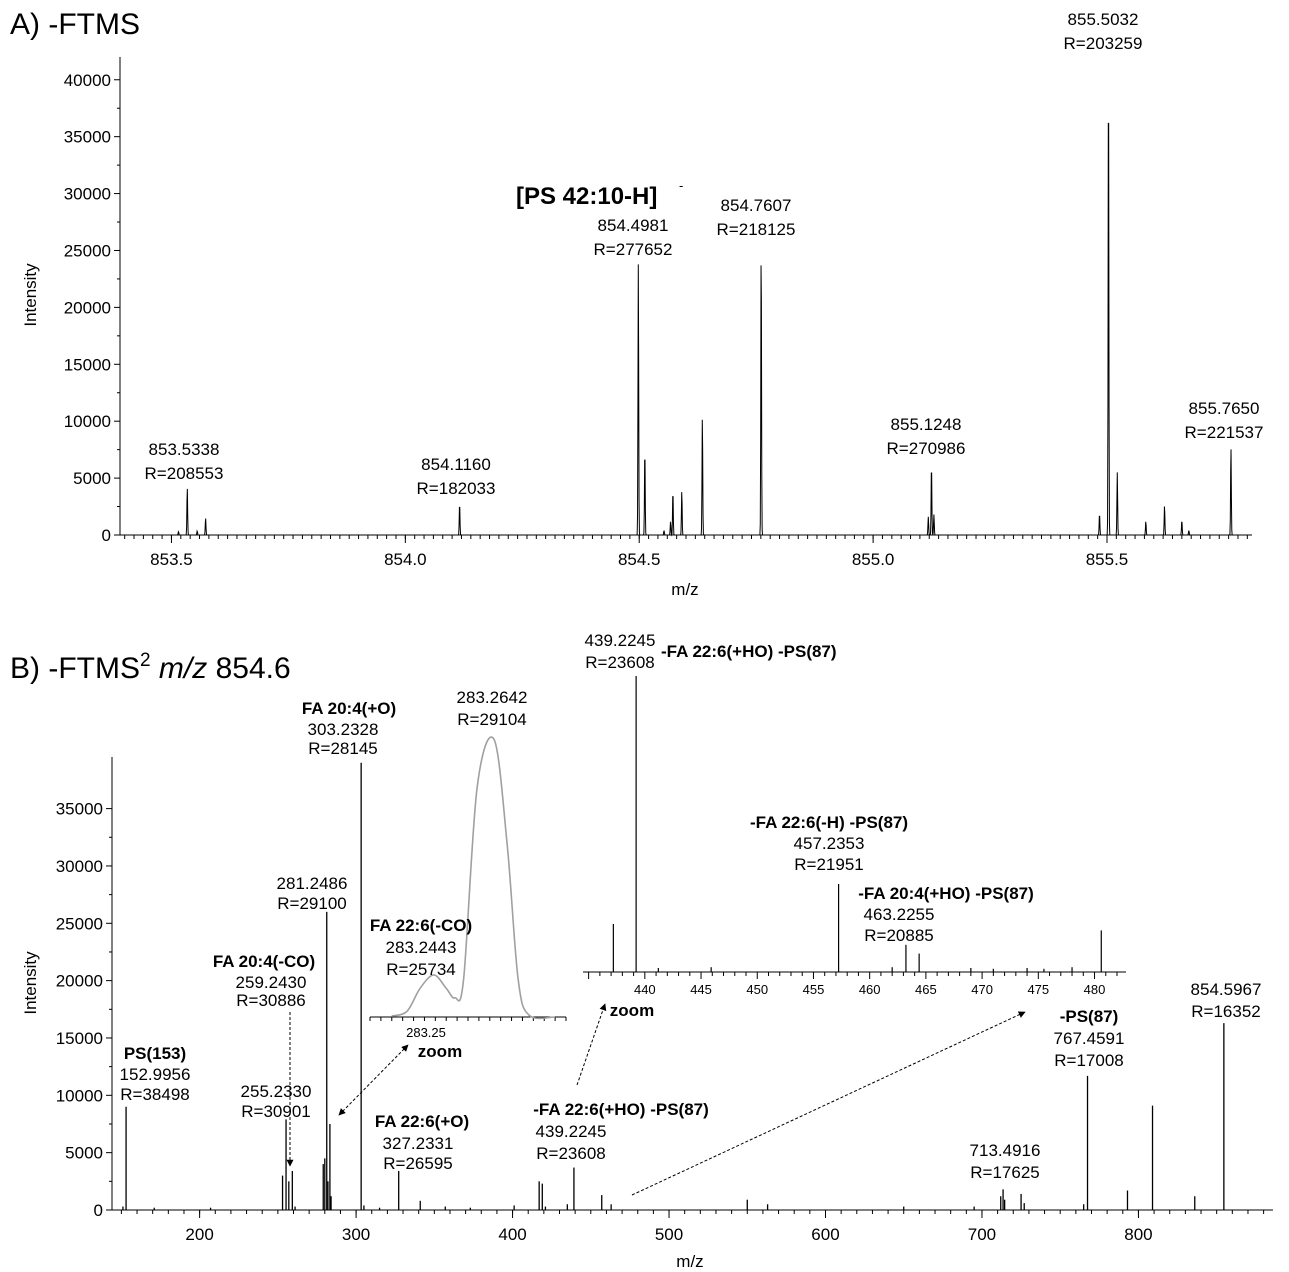 This screenshot has width=1289, height=1272. Describe the element at coordinates (145, 660) in the screenshot. I see `panel-b-label-superscript: 2` at that location.